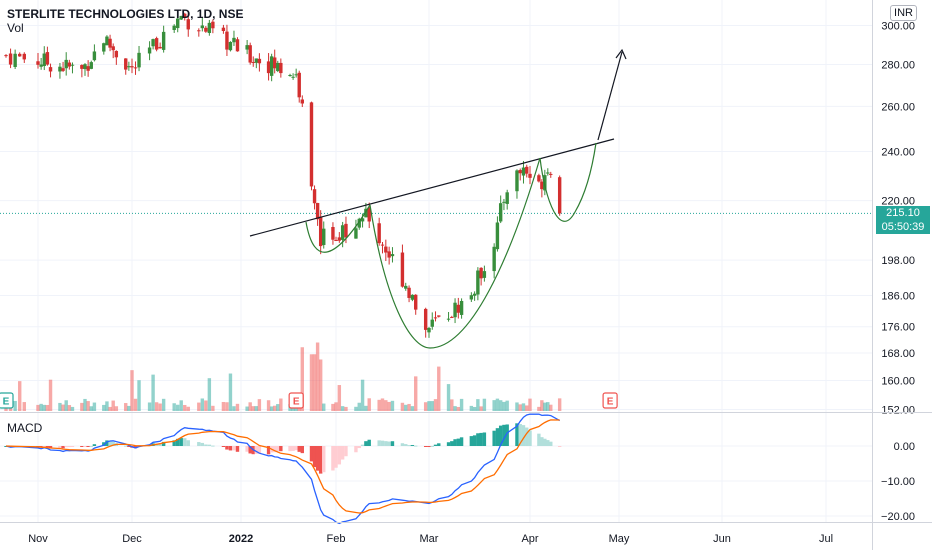 Image resolution: width=932 pixels, height=550 pixels. Describe the element at coordinates (898, 296) in the screenshot. I see `price-tick-label: 186.00` at that location.